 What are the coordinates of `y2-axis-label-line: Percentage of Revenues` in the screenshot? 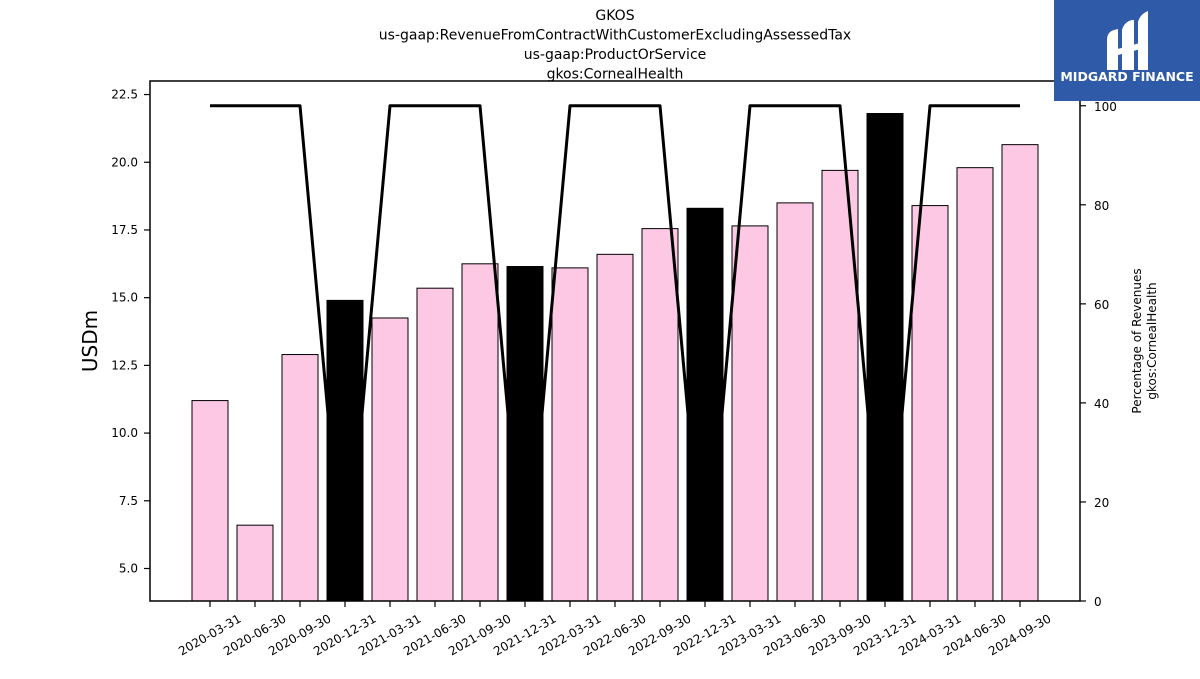 It's located at (1137, 340).